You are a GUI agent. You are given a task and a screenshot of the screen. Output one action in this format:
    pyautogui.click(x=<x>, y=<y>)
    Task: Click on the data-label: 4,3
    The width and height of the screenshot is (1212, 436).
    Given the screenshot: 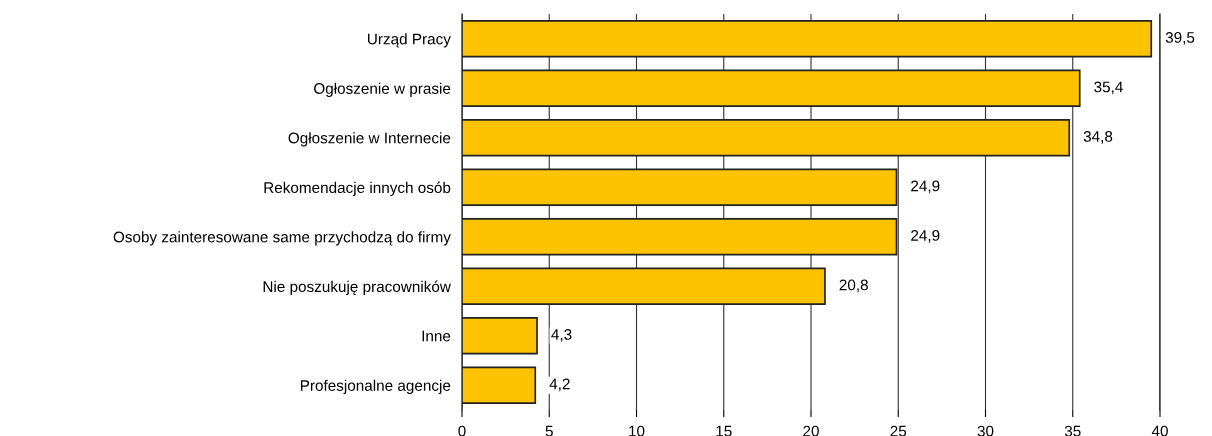 What is the action you would take?
    pyautogui.click(x=561, y=335)
    